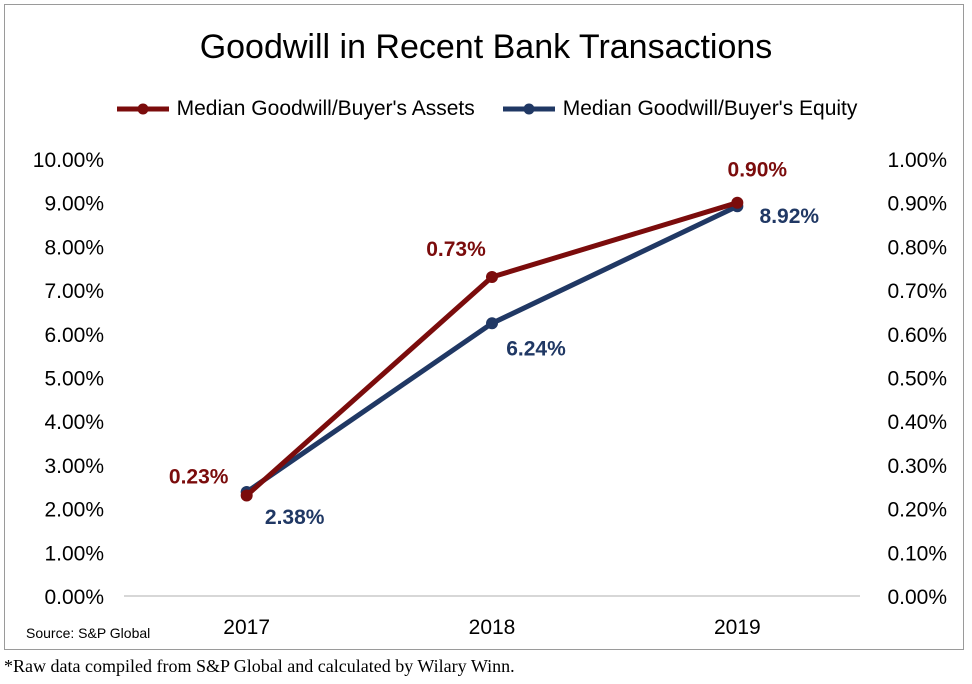 This screenshot has height=684, width=972. I want to click on y-right-tick-label: 0.20%, so click(917, 510).